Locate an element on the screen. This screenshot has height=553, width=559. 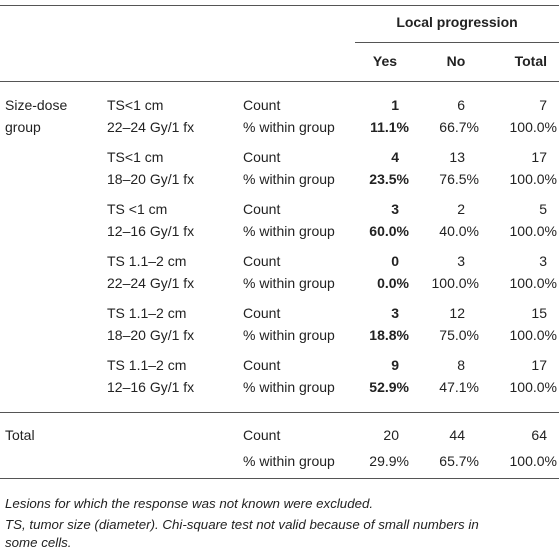
total-count-total: 64 is located at coordinates (539, 435).